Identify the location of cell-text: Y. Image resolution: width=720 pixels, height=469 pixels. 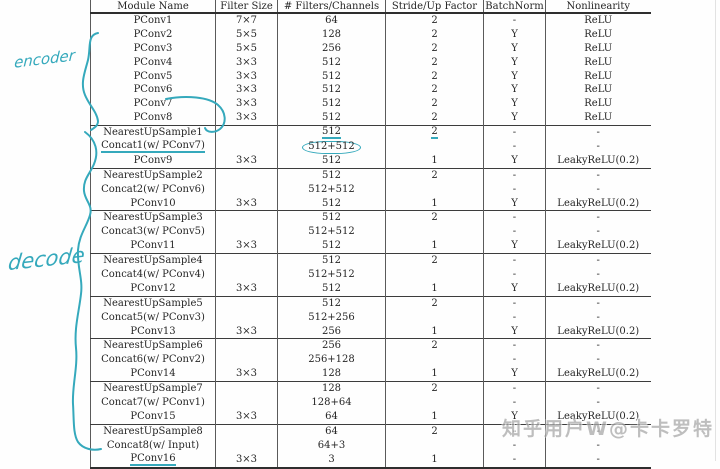
(514, 118).